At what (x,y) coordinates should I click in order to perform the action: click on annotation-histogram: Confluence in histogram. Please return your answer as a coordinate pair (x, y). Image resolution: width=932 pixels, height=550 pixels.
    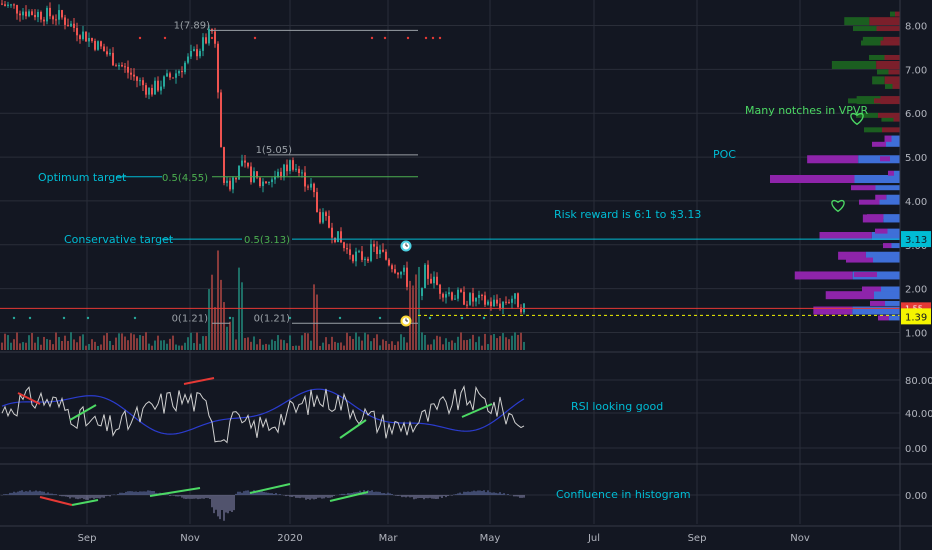
    Looking at the image, I should click on (623, 494).